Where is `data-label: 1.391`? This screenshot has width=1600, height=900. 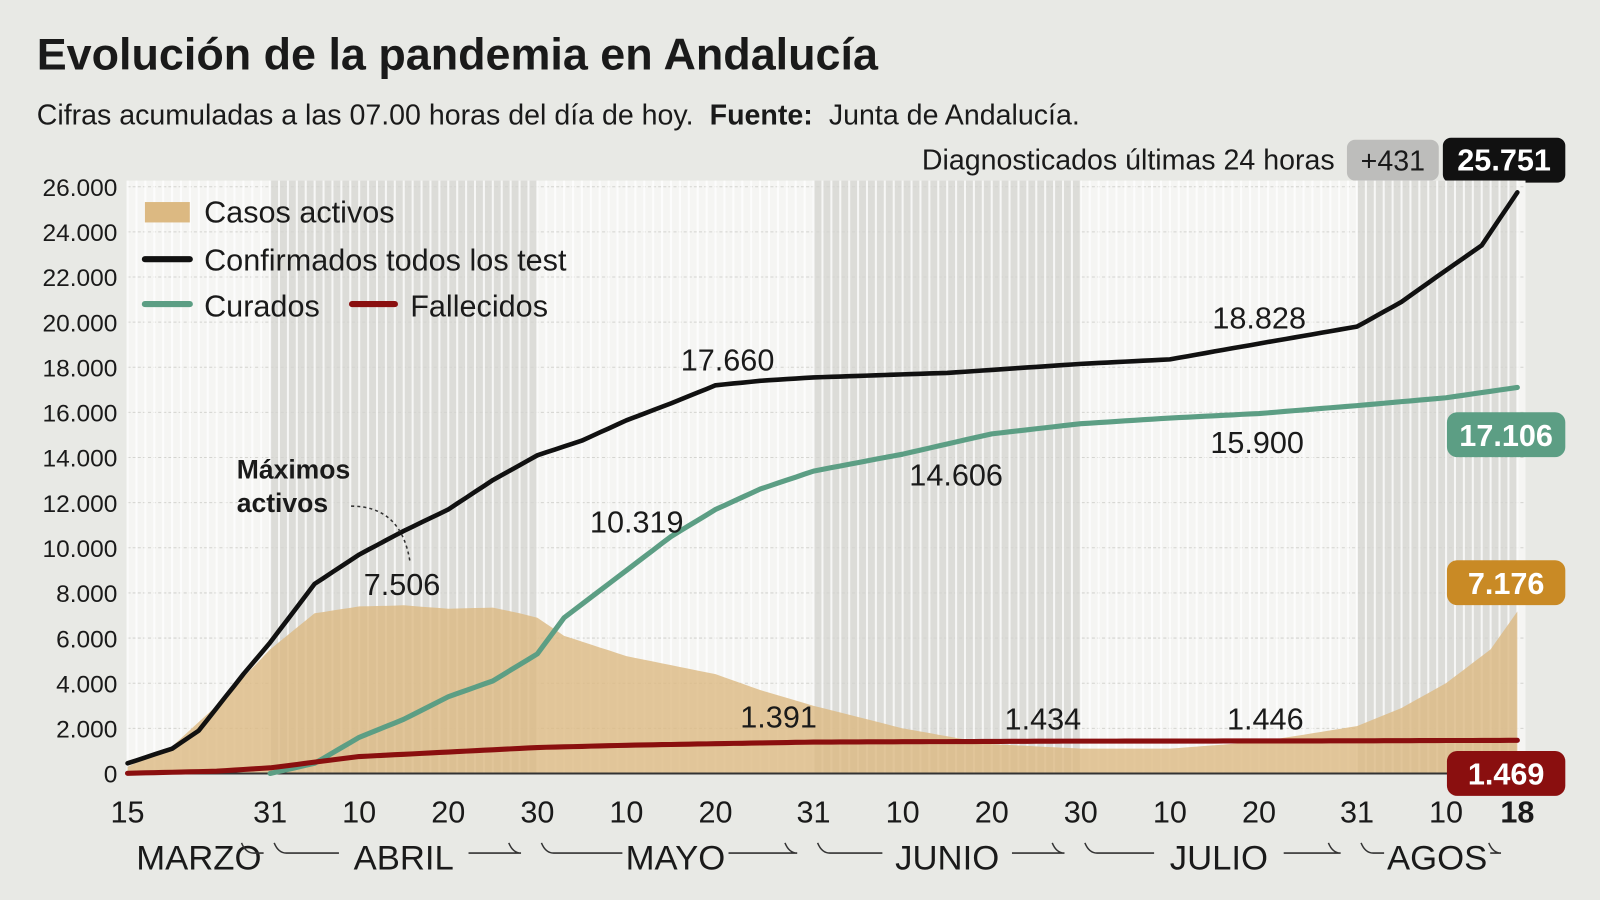
data-label: 1.391 is located at coordinates (778, 718).